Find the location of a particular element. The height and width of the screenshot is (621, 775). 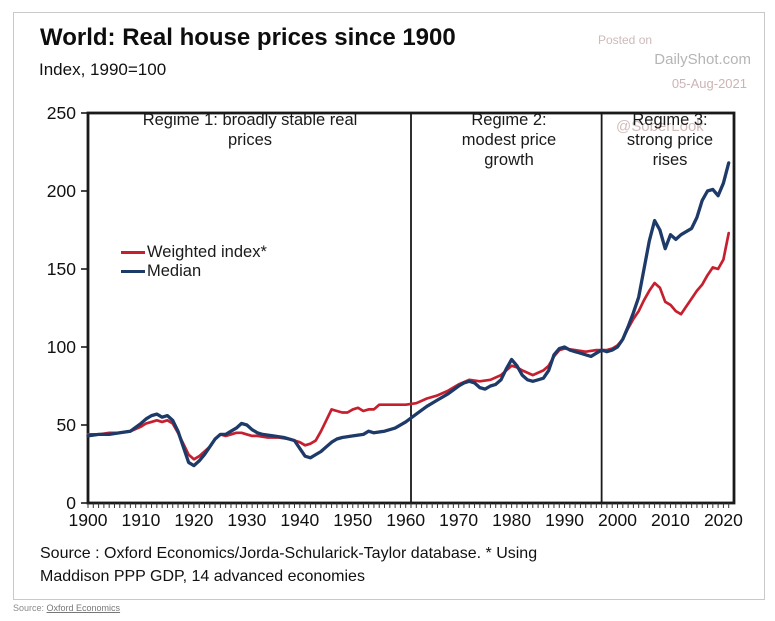

regime-2-label: Regime 2: modest price growth is located at coordinates (509, 140).